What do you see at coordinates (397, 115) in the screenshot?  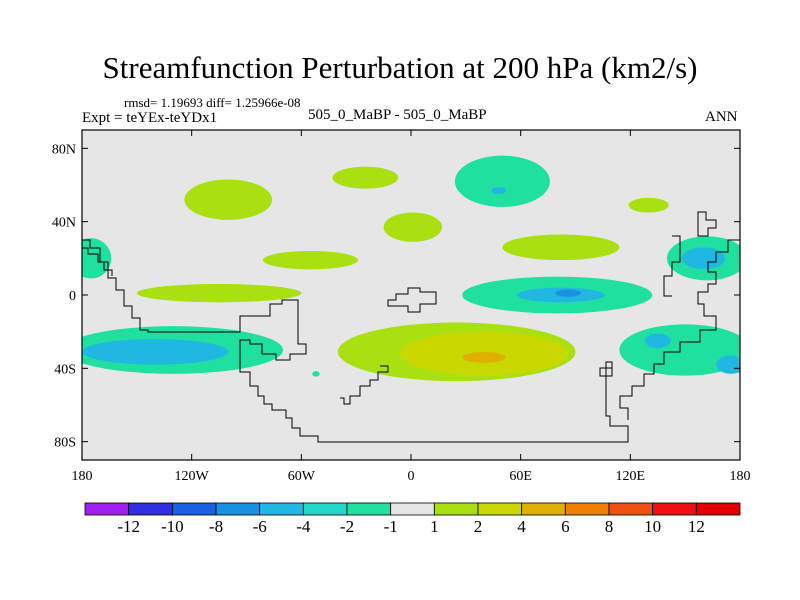 I see `cases-text: 505_0_MaBP - 505_0_MaBP` at bounding box center [397, 115].